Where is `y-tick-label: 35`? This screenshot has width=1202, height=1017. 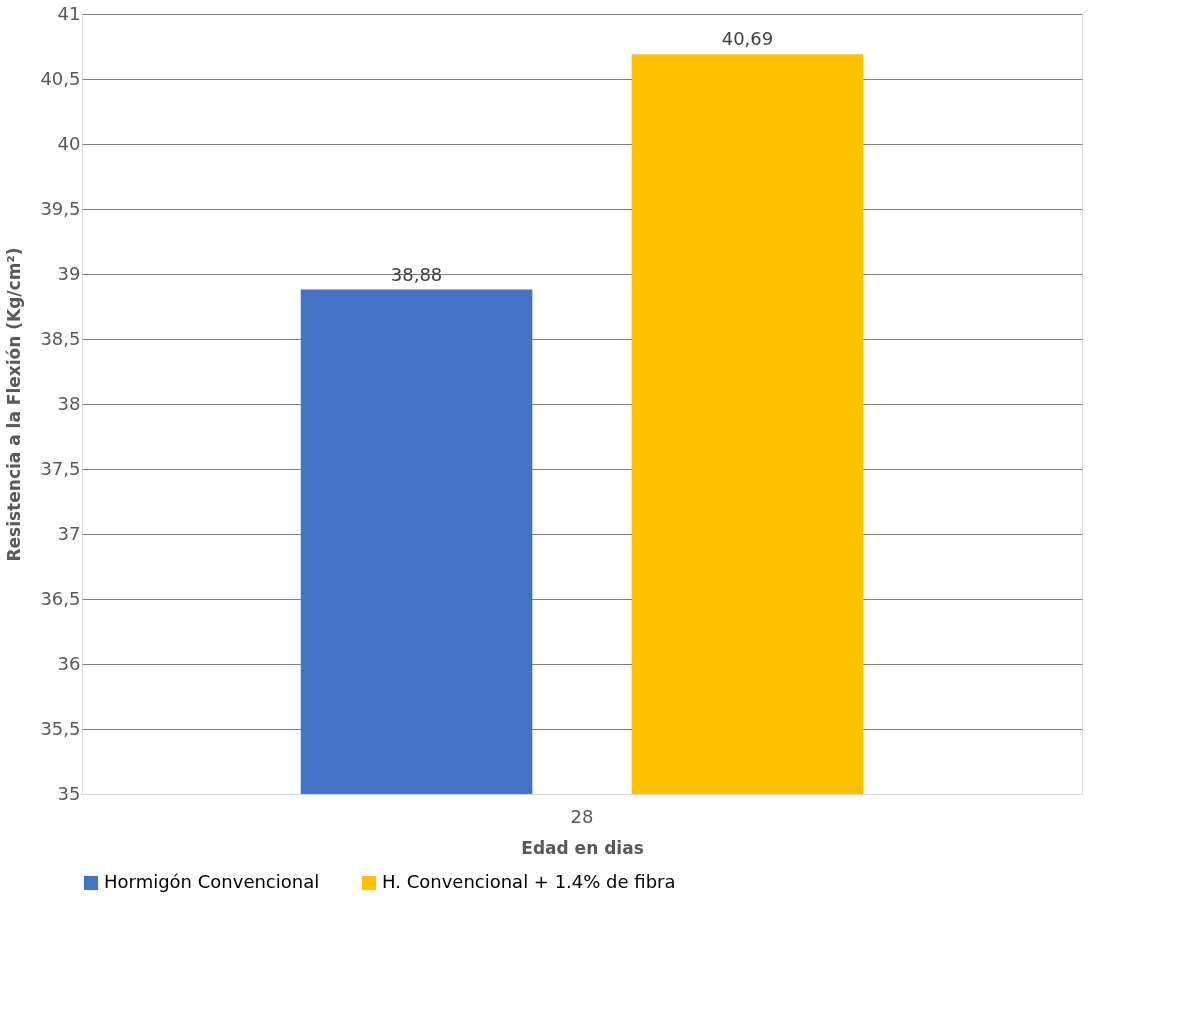 y-tick-label: 35 is located at coordinates (69, 793).